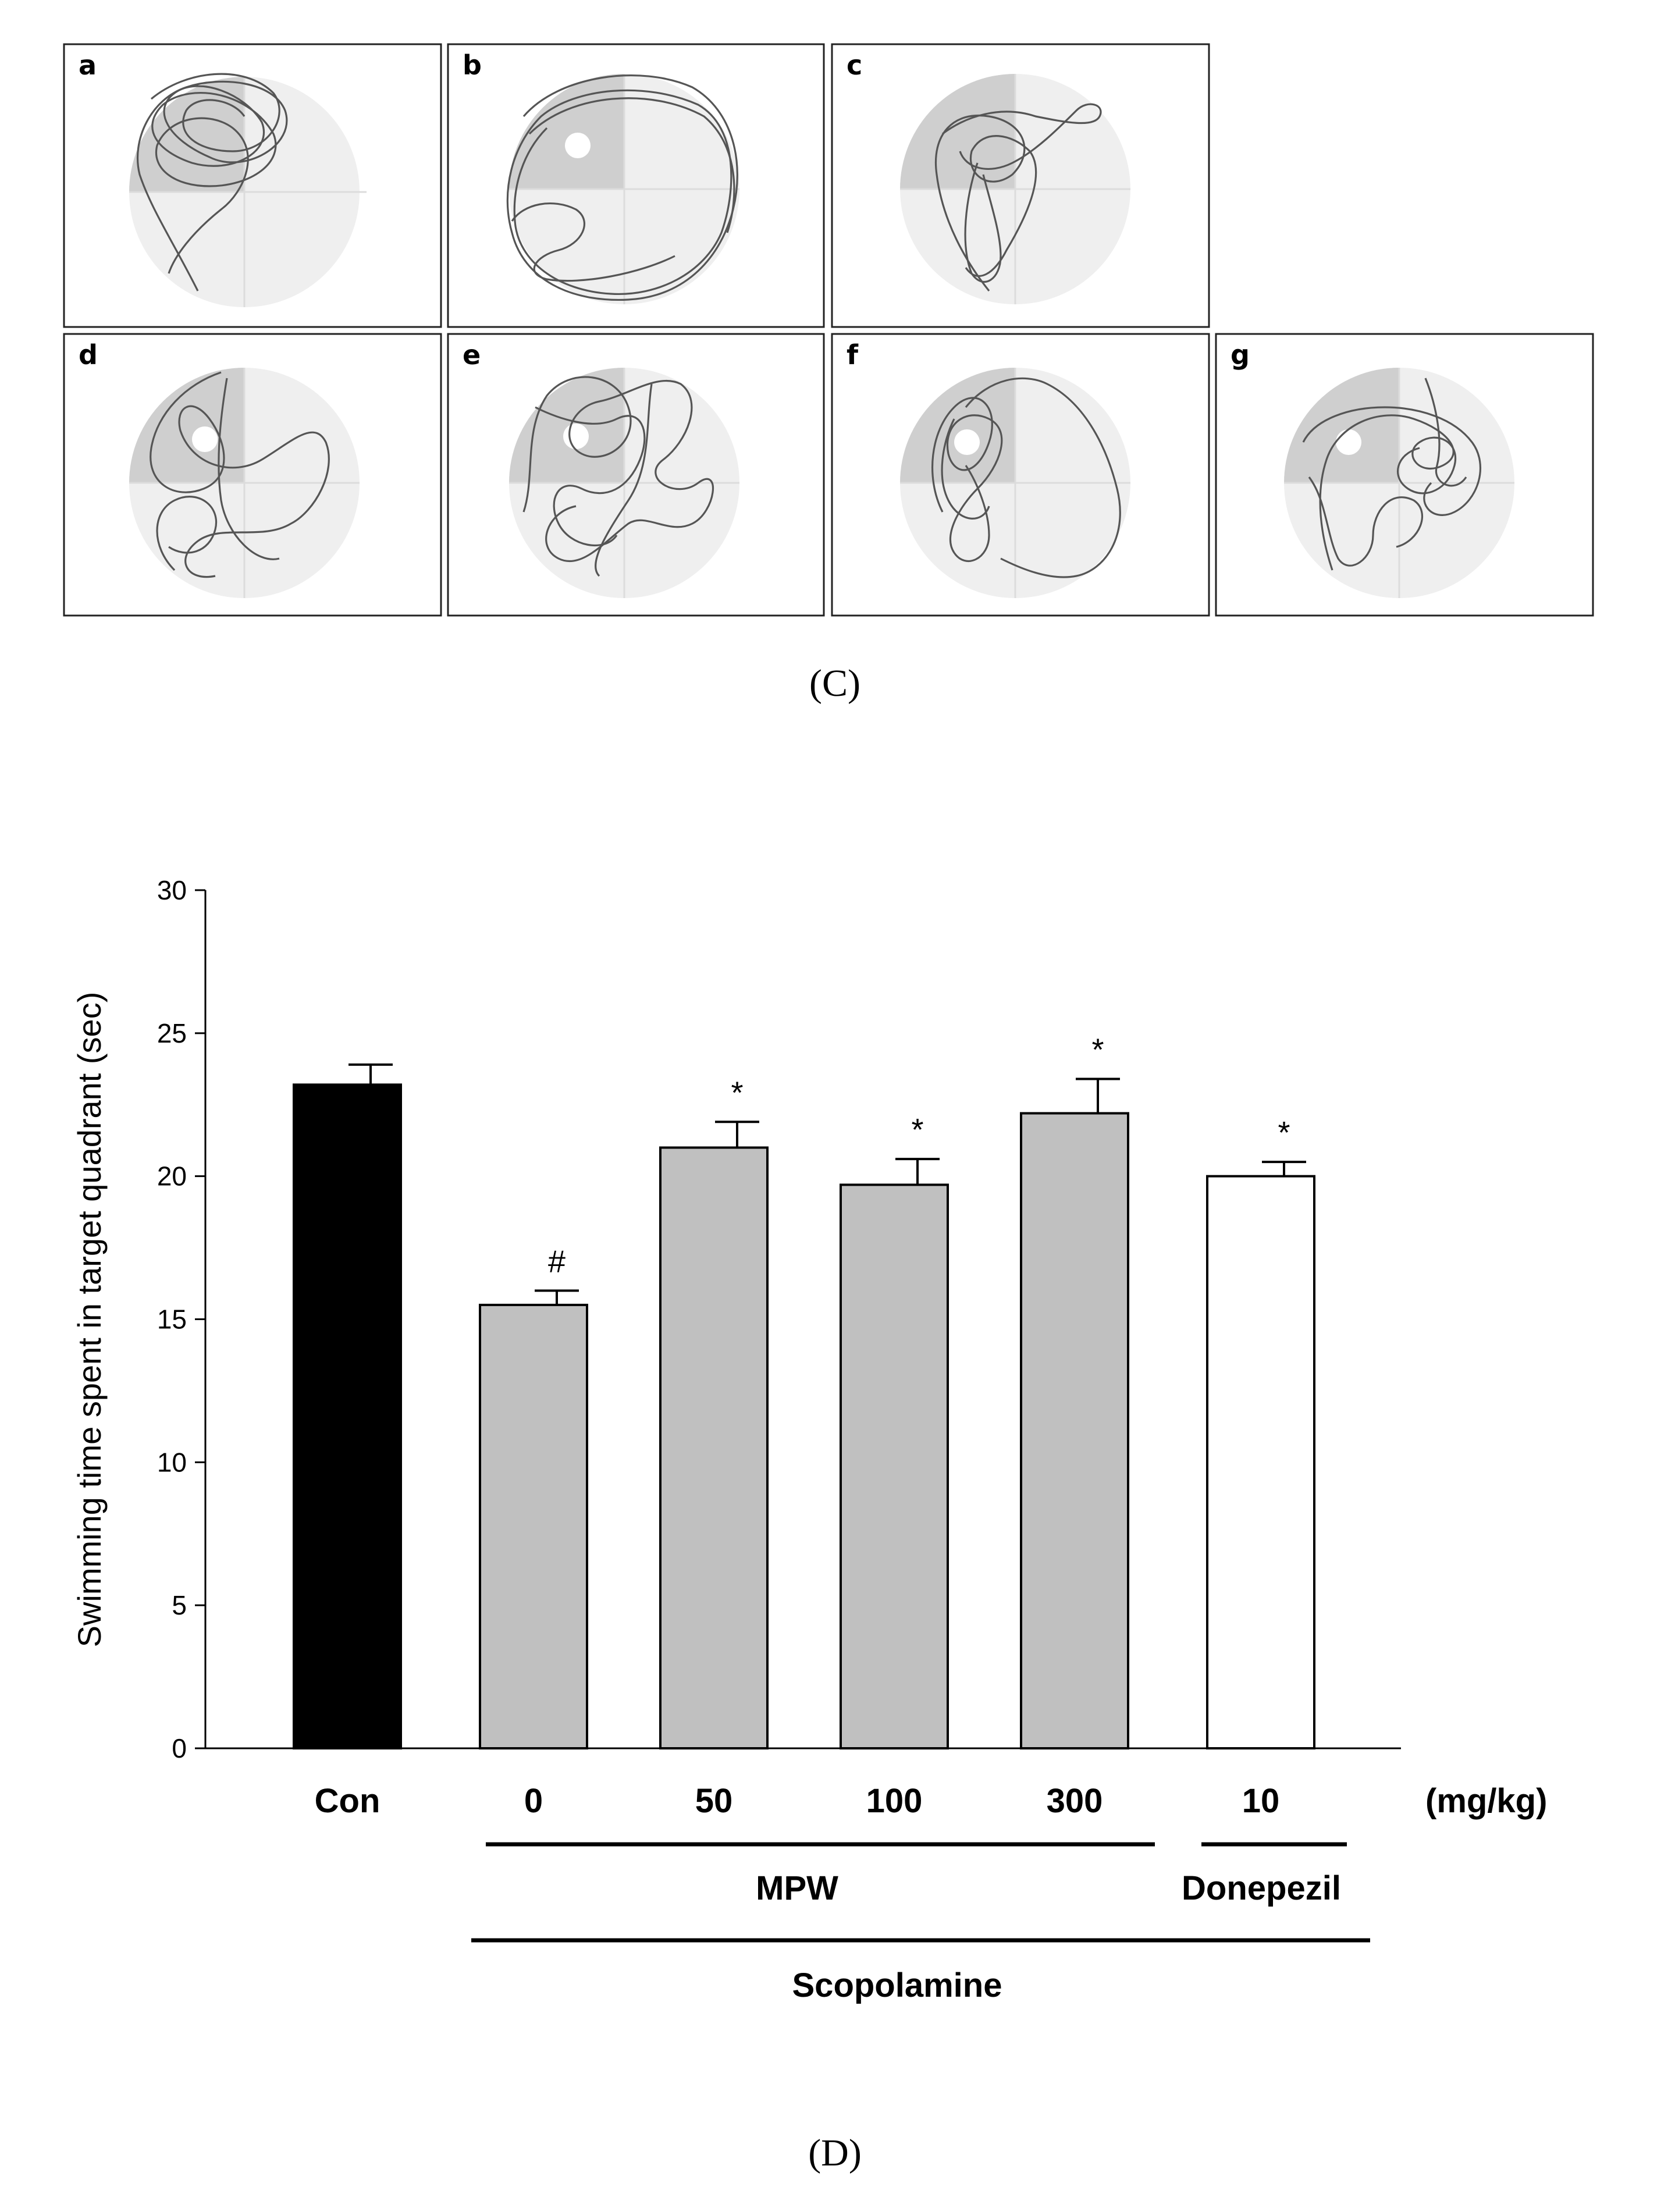  I want to click on y-tick-label: 30, so click(172, 890).